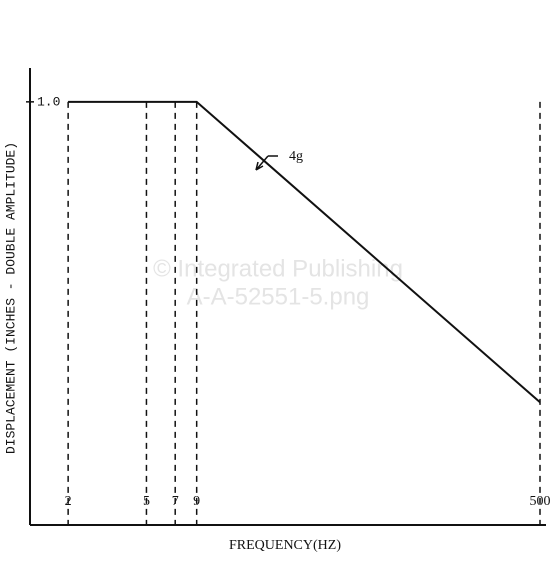  I want to click on annotation-arrow, so click(266, 163).